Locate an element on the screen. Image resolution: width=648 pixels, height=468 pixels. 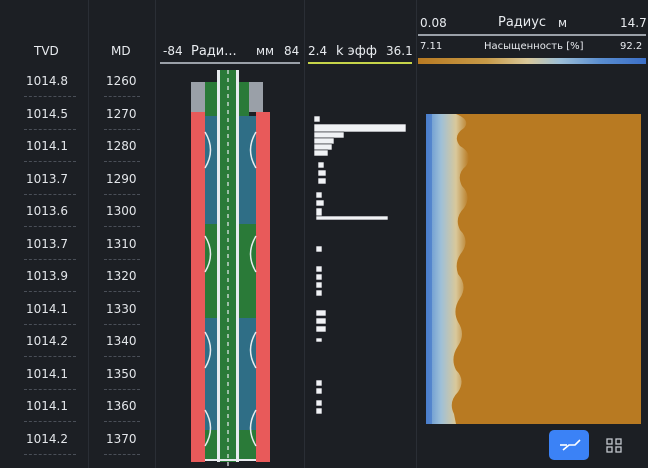
keff-label: k эфф is located at coordinates (357, 51).